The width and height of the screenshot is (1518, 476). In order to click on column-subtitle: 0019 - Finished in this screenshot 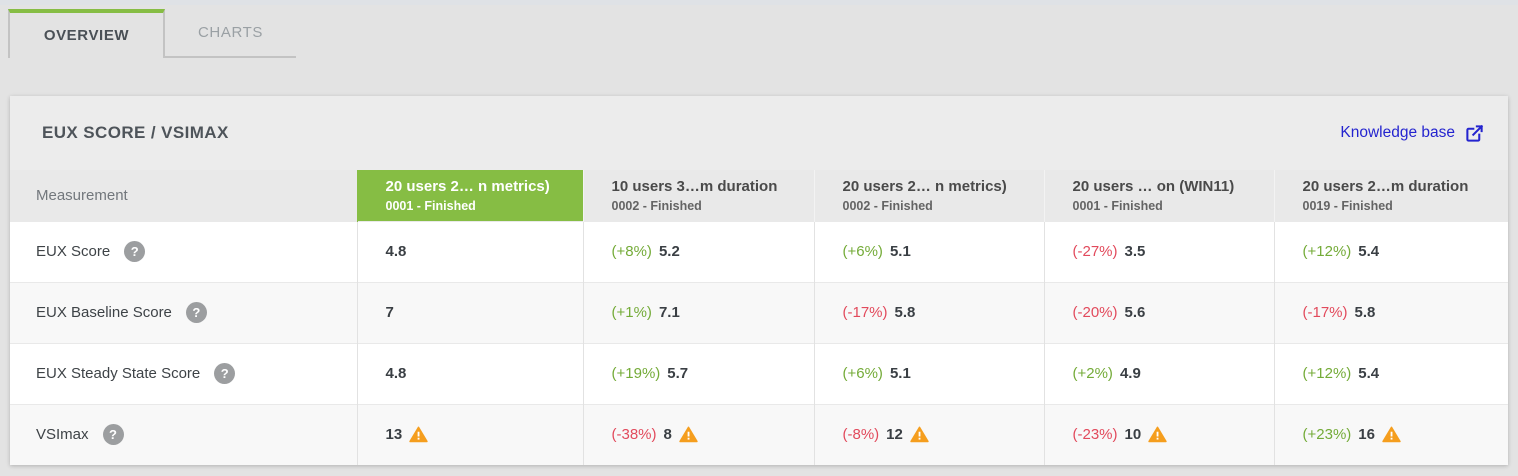, I will do `click(1347, 205)`.